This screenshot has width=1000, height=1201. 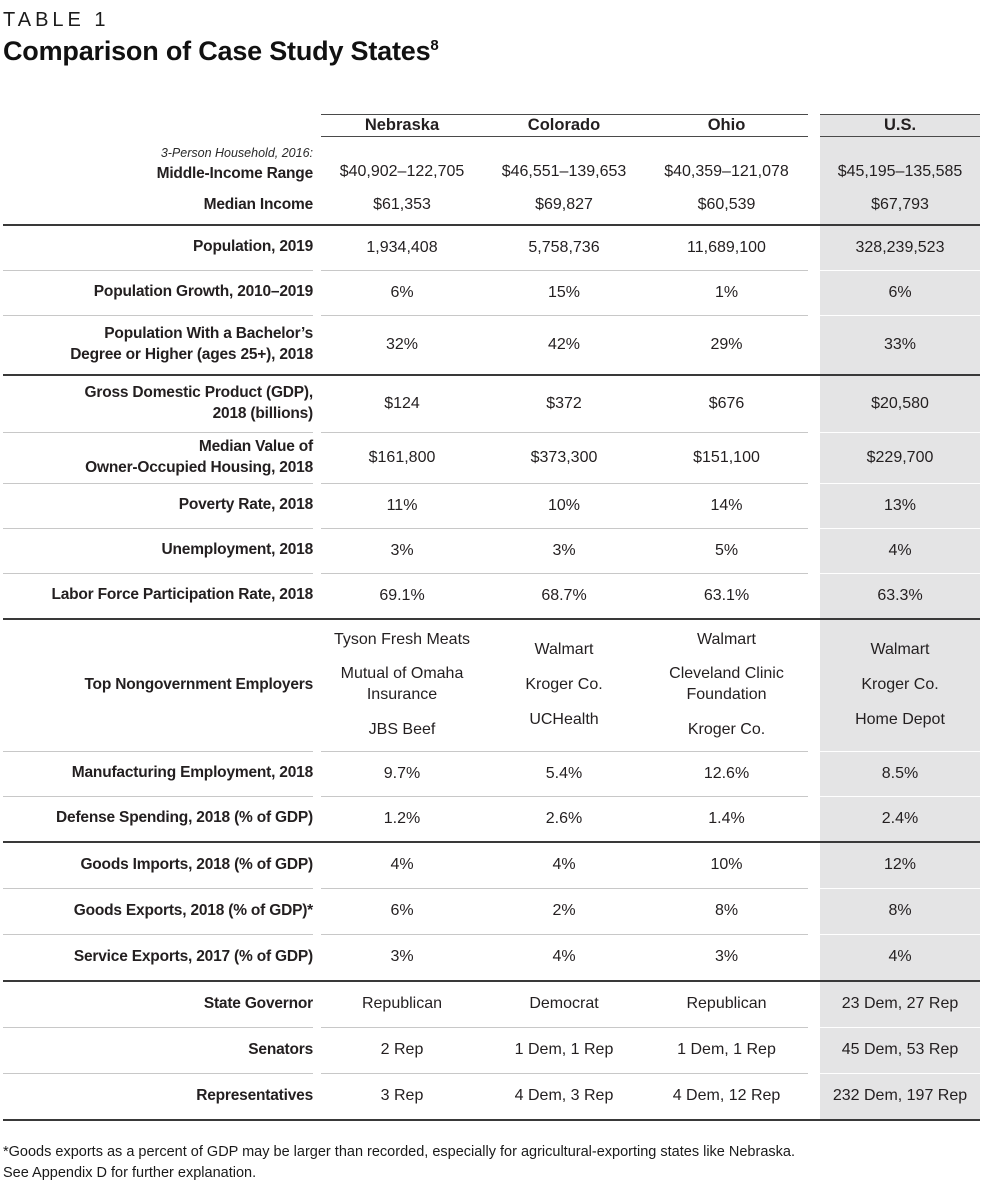 What do you see at coordinates (726, 248) in the screenshot?
I see `cell-value: 11,689,100` at bounding box center [726, 248].